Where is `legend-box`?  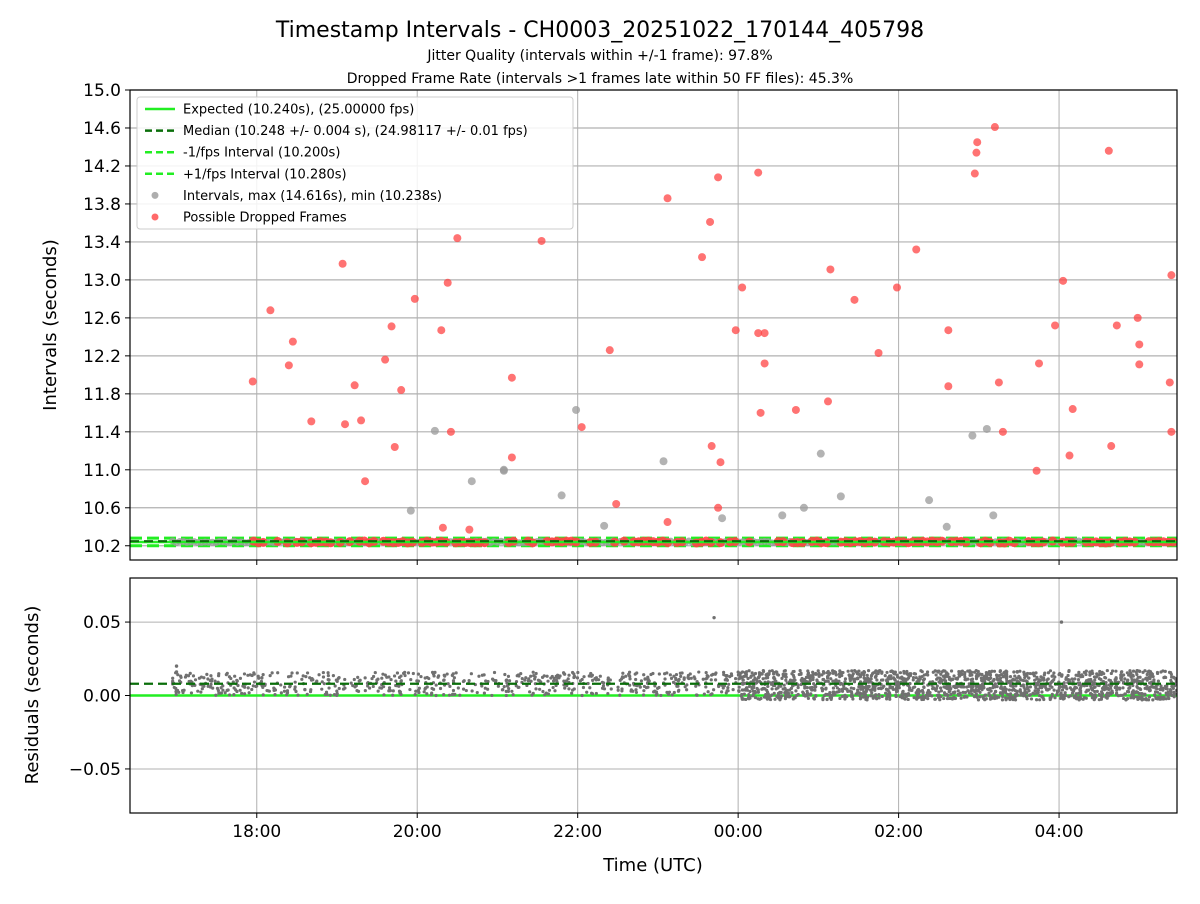
legend-box is located at coordinates (355, 163).